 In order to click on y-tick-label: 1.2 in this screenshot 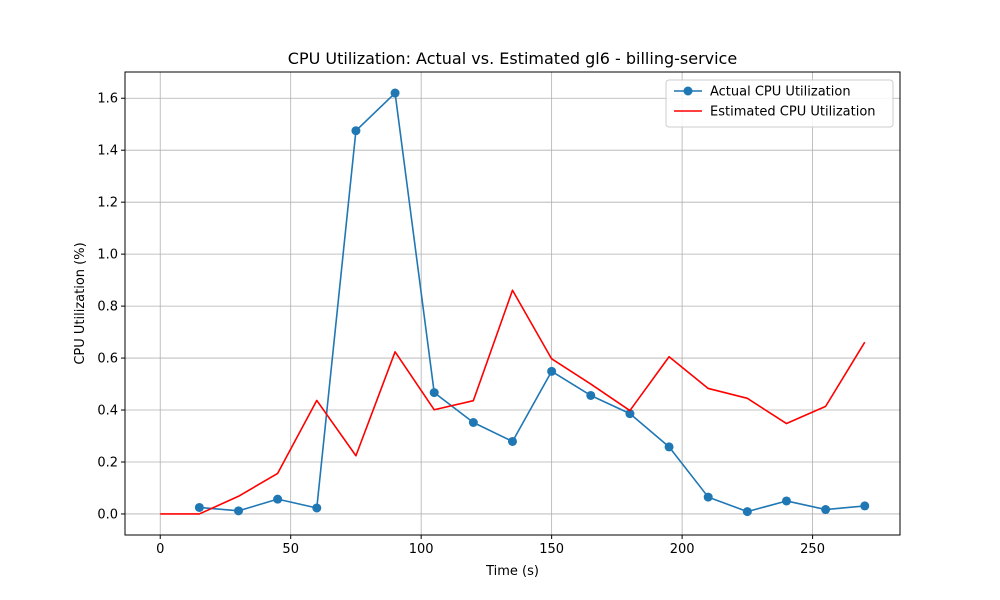, I will do `click(107, 203)`.